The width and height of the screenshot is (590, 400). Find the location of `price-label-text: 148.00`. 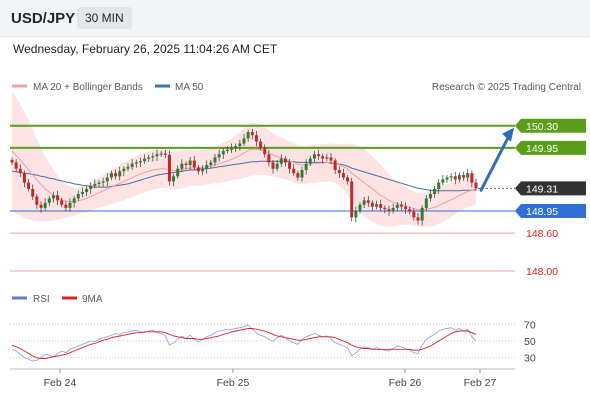

price-label-text: 148.00 is located at coordinates (542, 272).